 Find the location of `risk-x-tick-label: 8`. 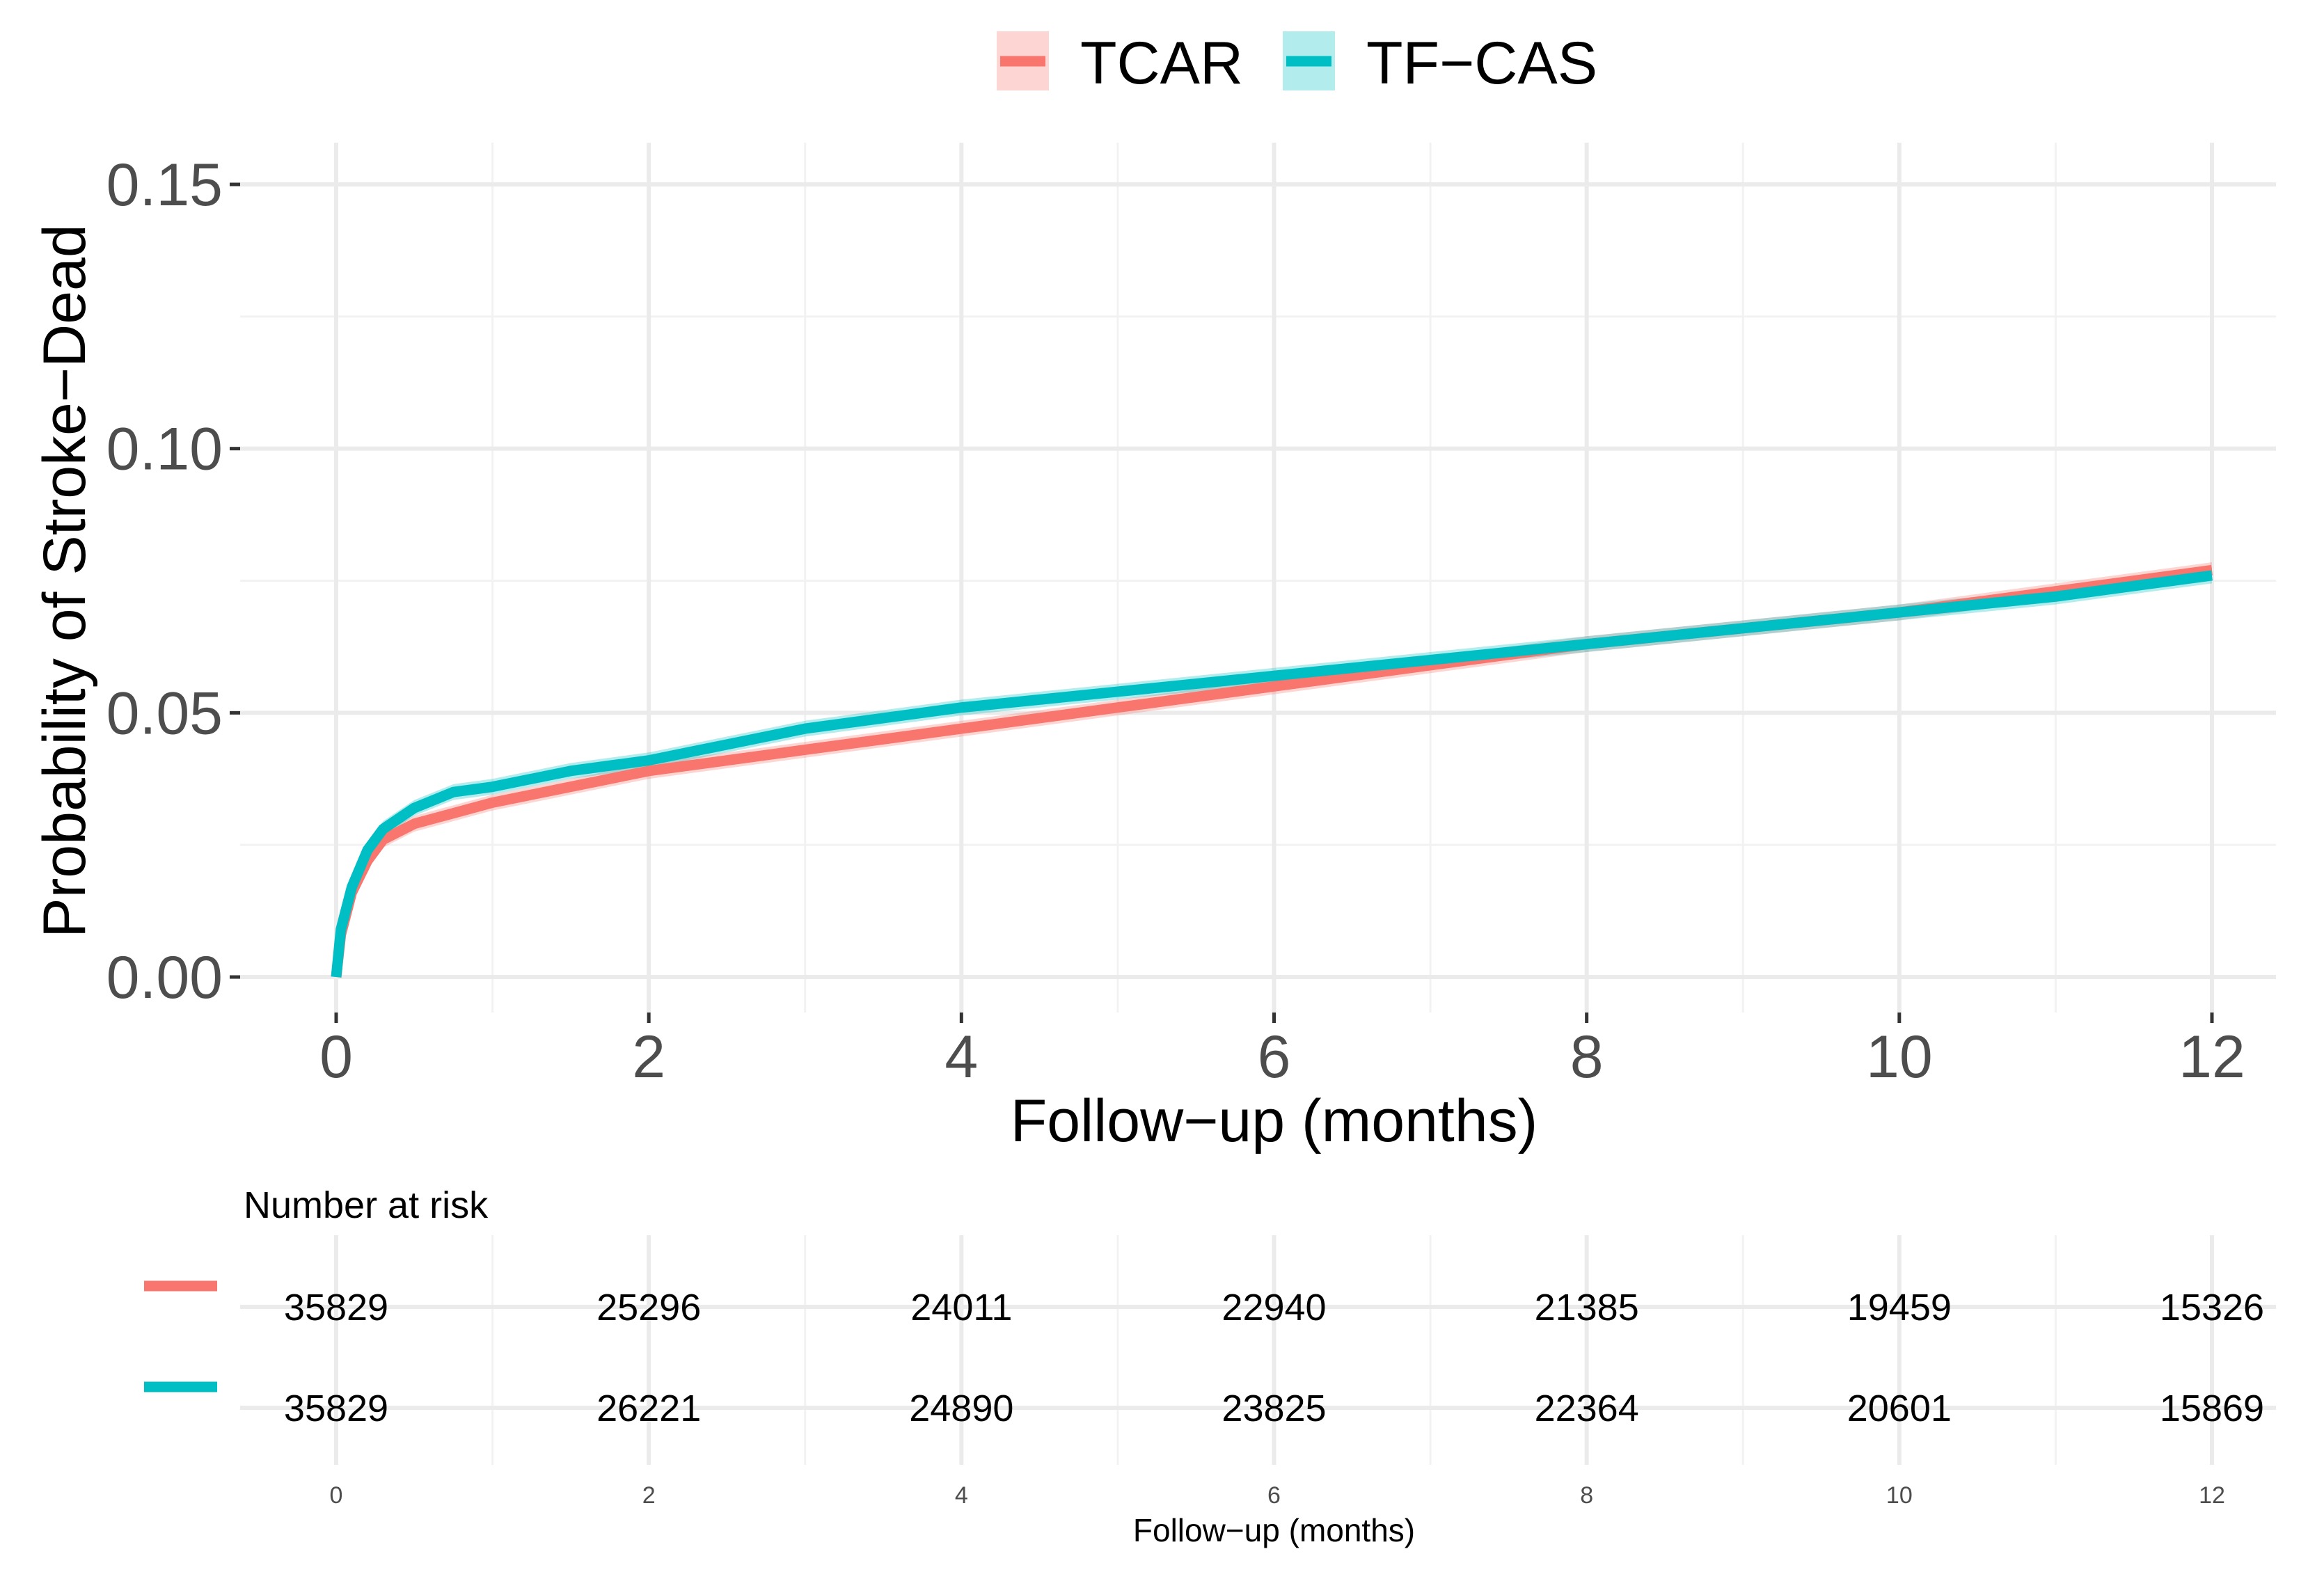

risk-x-tick-label: 8 is located at coordinates (1586, 1495).